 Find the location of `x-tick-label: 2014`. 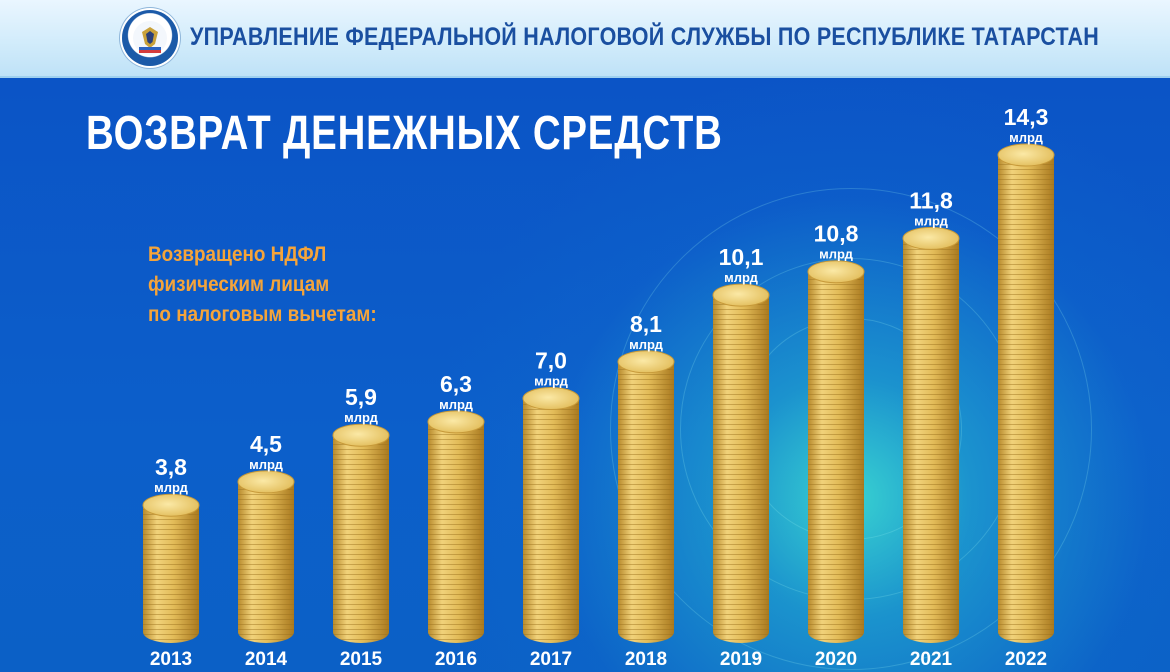

x-tick-label: 2014 is located at coordinates (266, 659).